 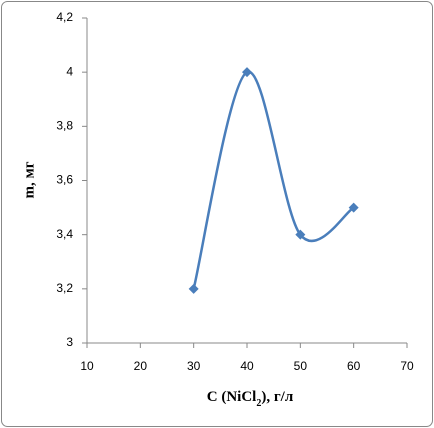 I want to click on x-tick-label: 20, so click(x=141, y=366).